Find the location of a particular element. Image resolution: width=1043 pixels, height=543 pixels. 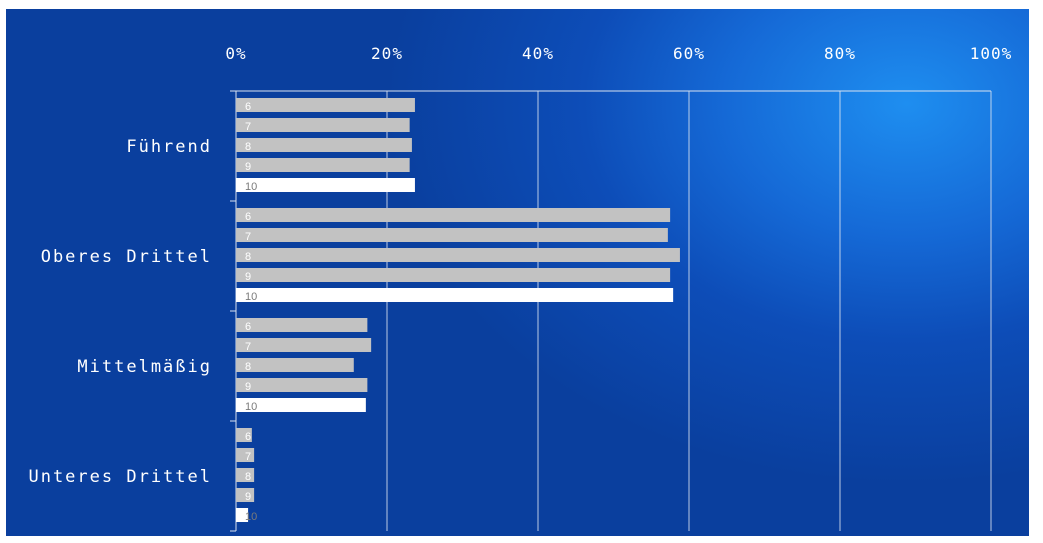

category-label: Führend is located at coordinates (169, 147).